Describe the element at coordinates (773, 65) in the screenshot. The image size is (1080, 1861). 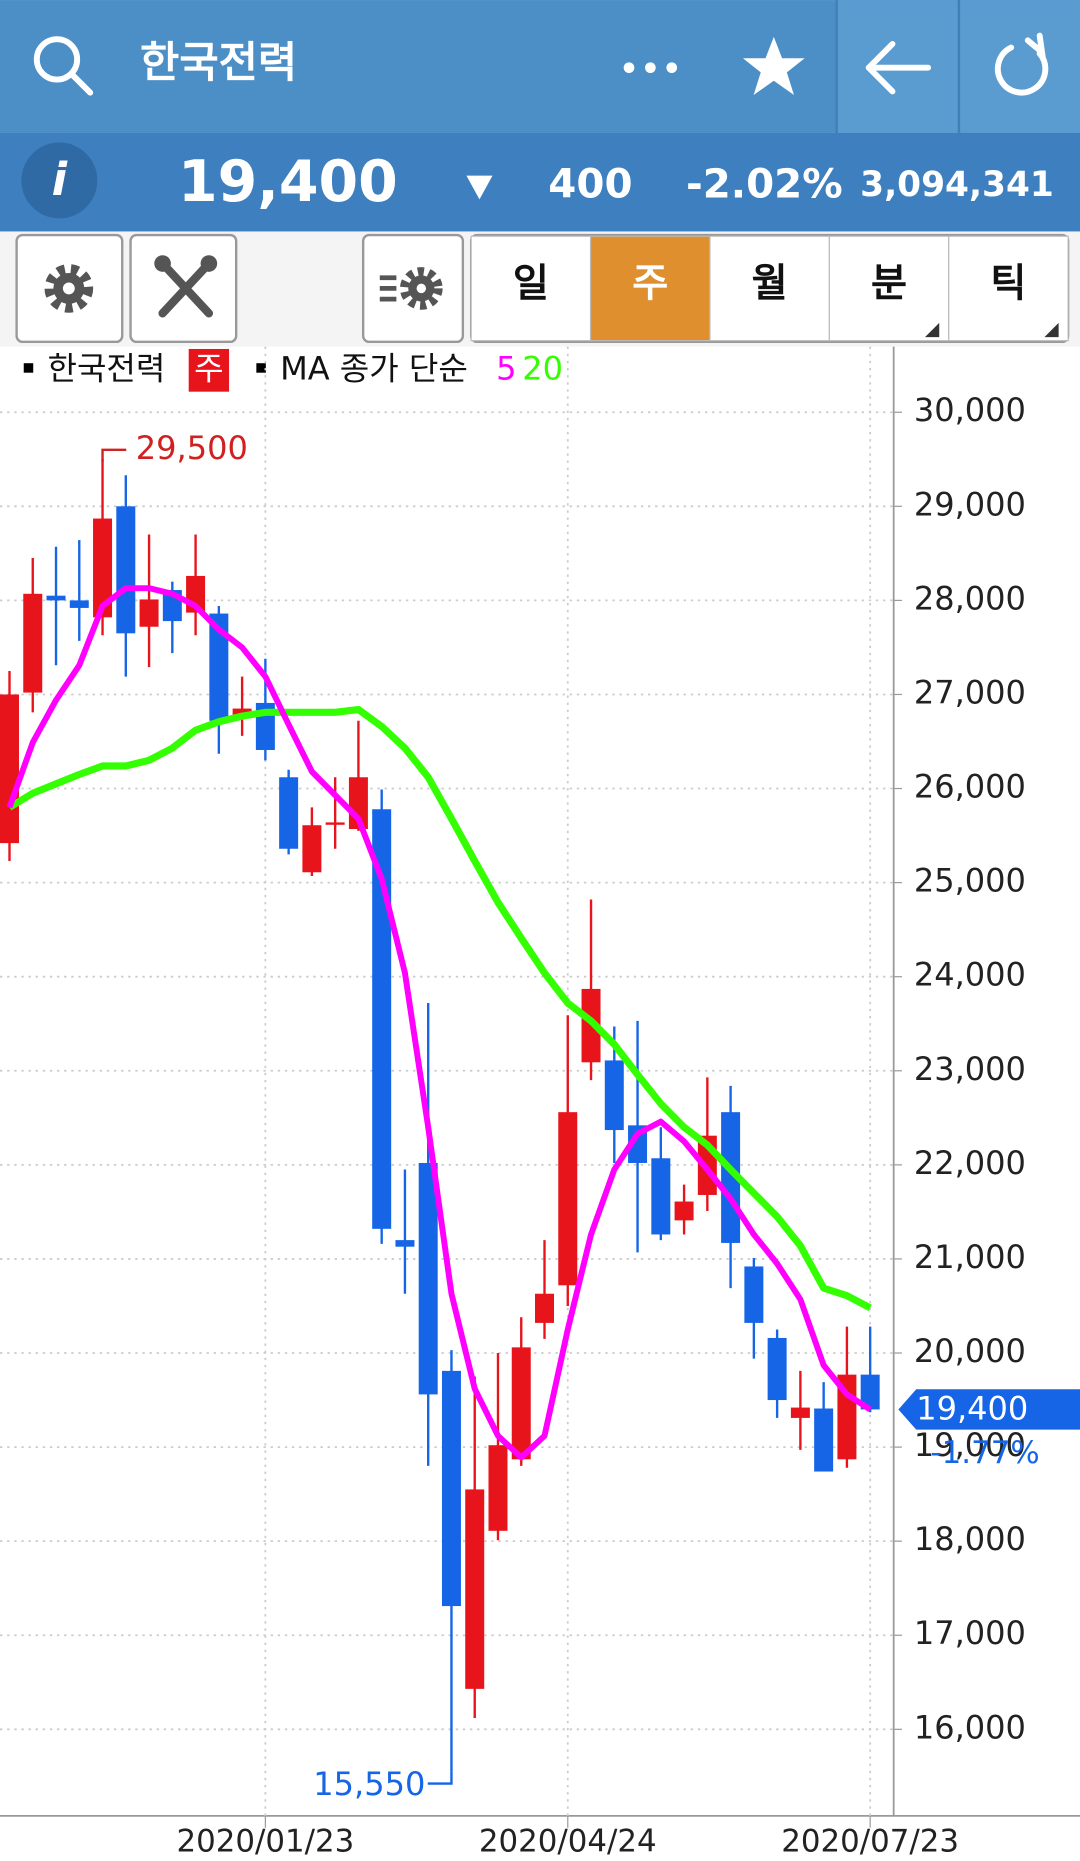
I see `favorite-button` at that location.